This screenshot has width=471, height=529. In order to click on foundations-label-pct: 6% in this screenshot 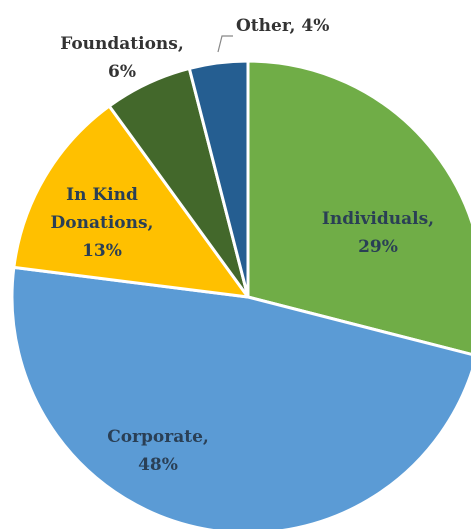, I will do `click(122, 72)`.